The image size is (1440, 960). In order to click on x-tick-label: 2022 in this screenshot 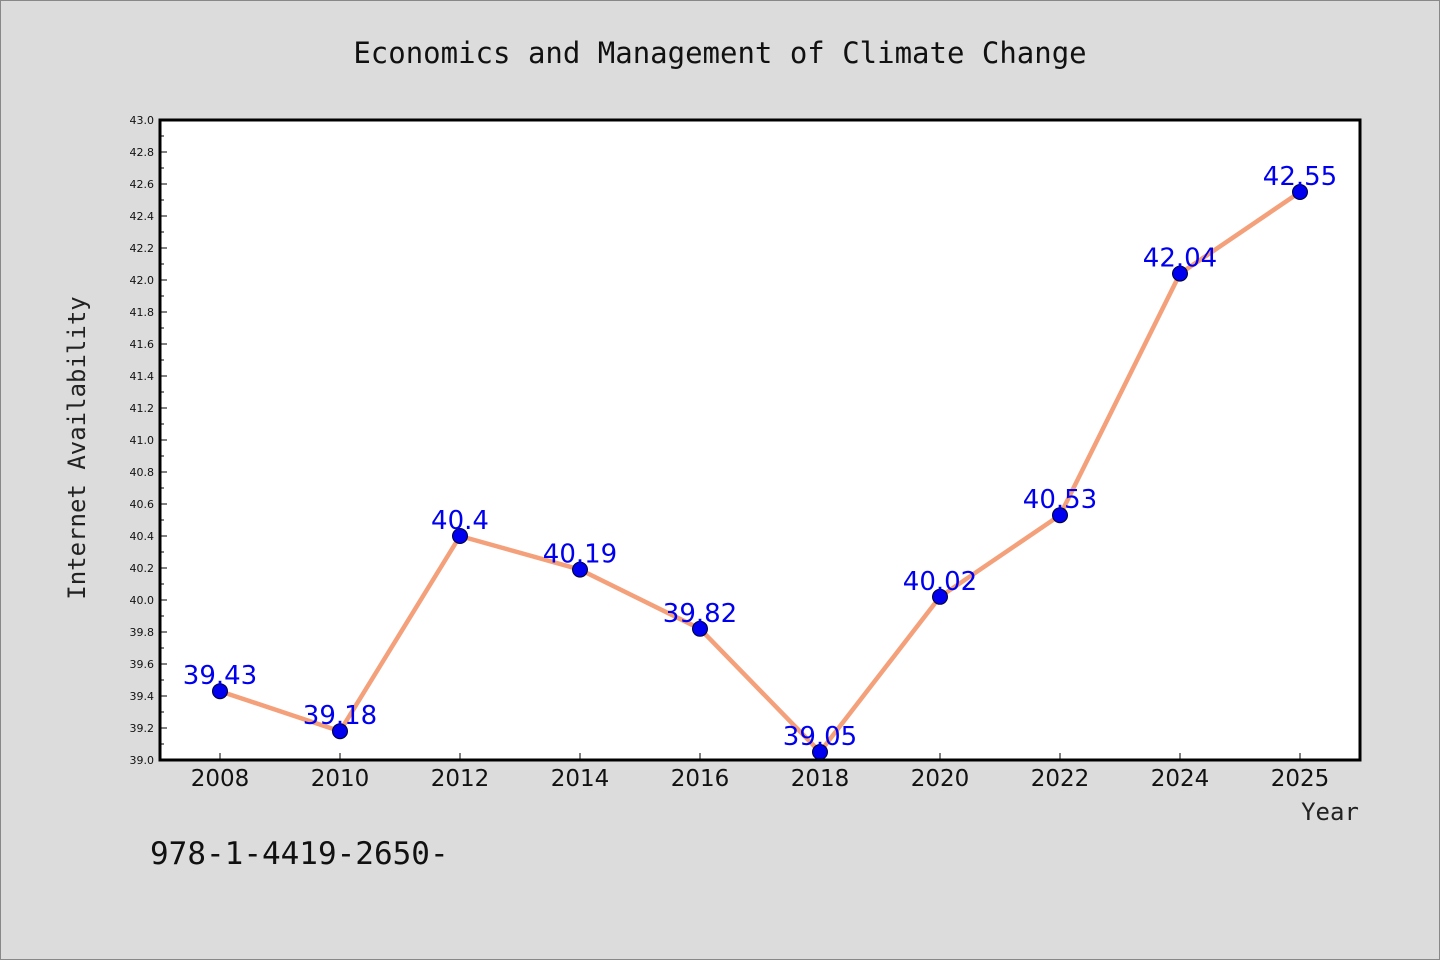, I will do `click(1060, 779)`.